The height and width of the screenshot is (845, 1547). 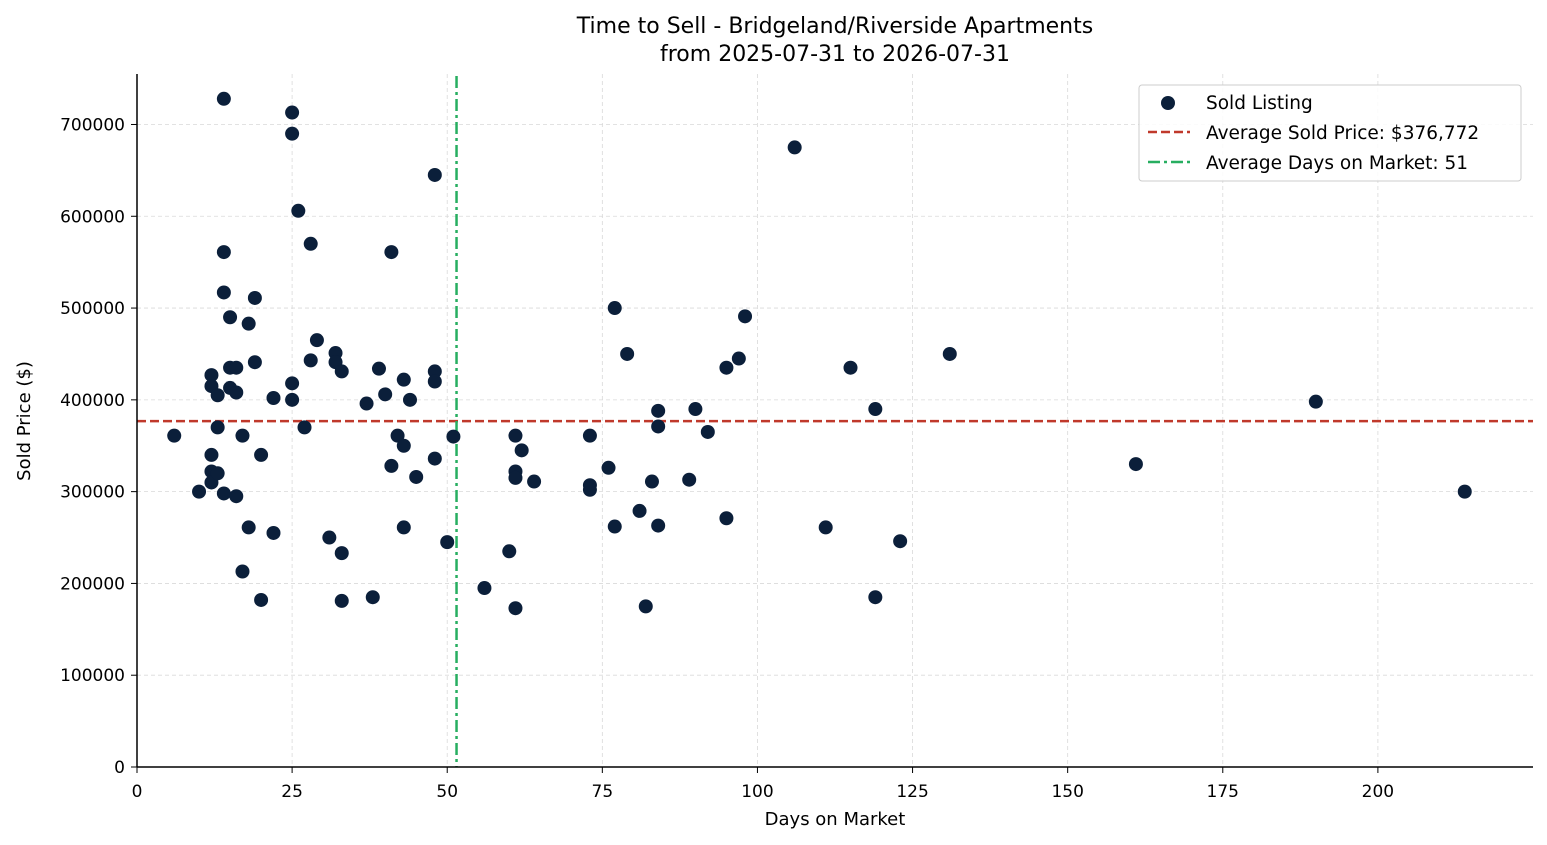 I want to click on legend-label-avg-price: Average Sold Price: $376,772, so click(x=1342, y=133).